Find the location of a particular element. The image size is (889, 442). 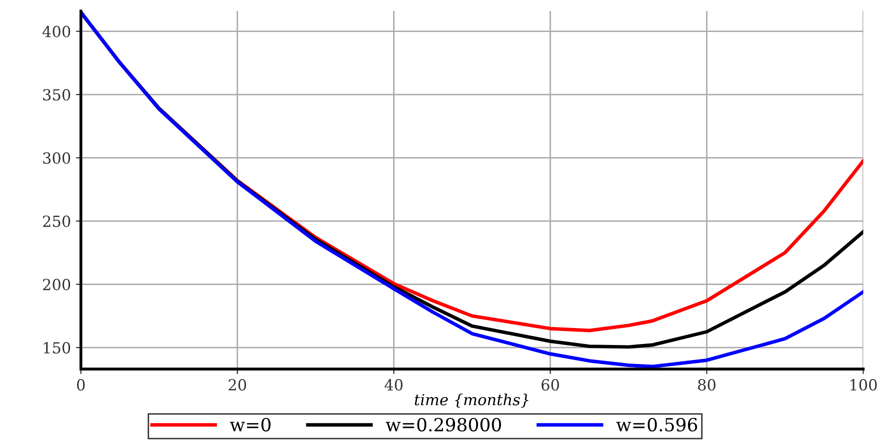

legend-label: w=0.596 is located at coordinates (657, 425).